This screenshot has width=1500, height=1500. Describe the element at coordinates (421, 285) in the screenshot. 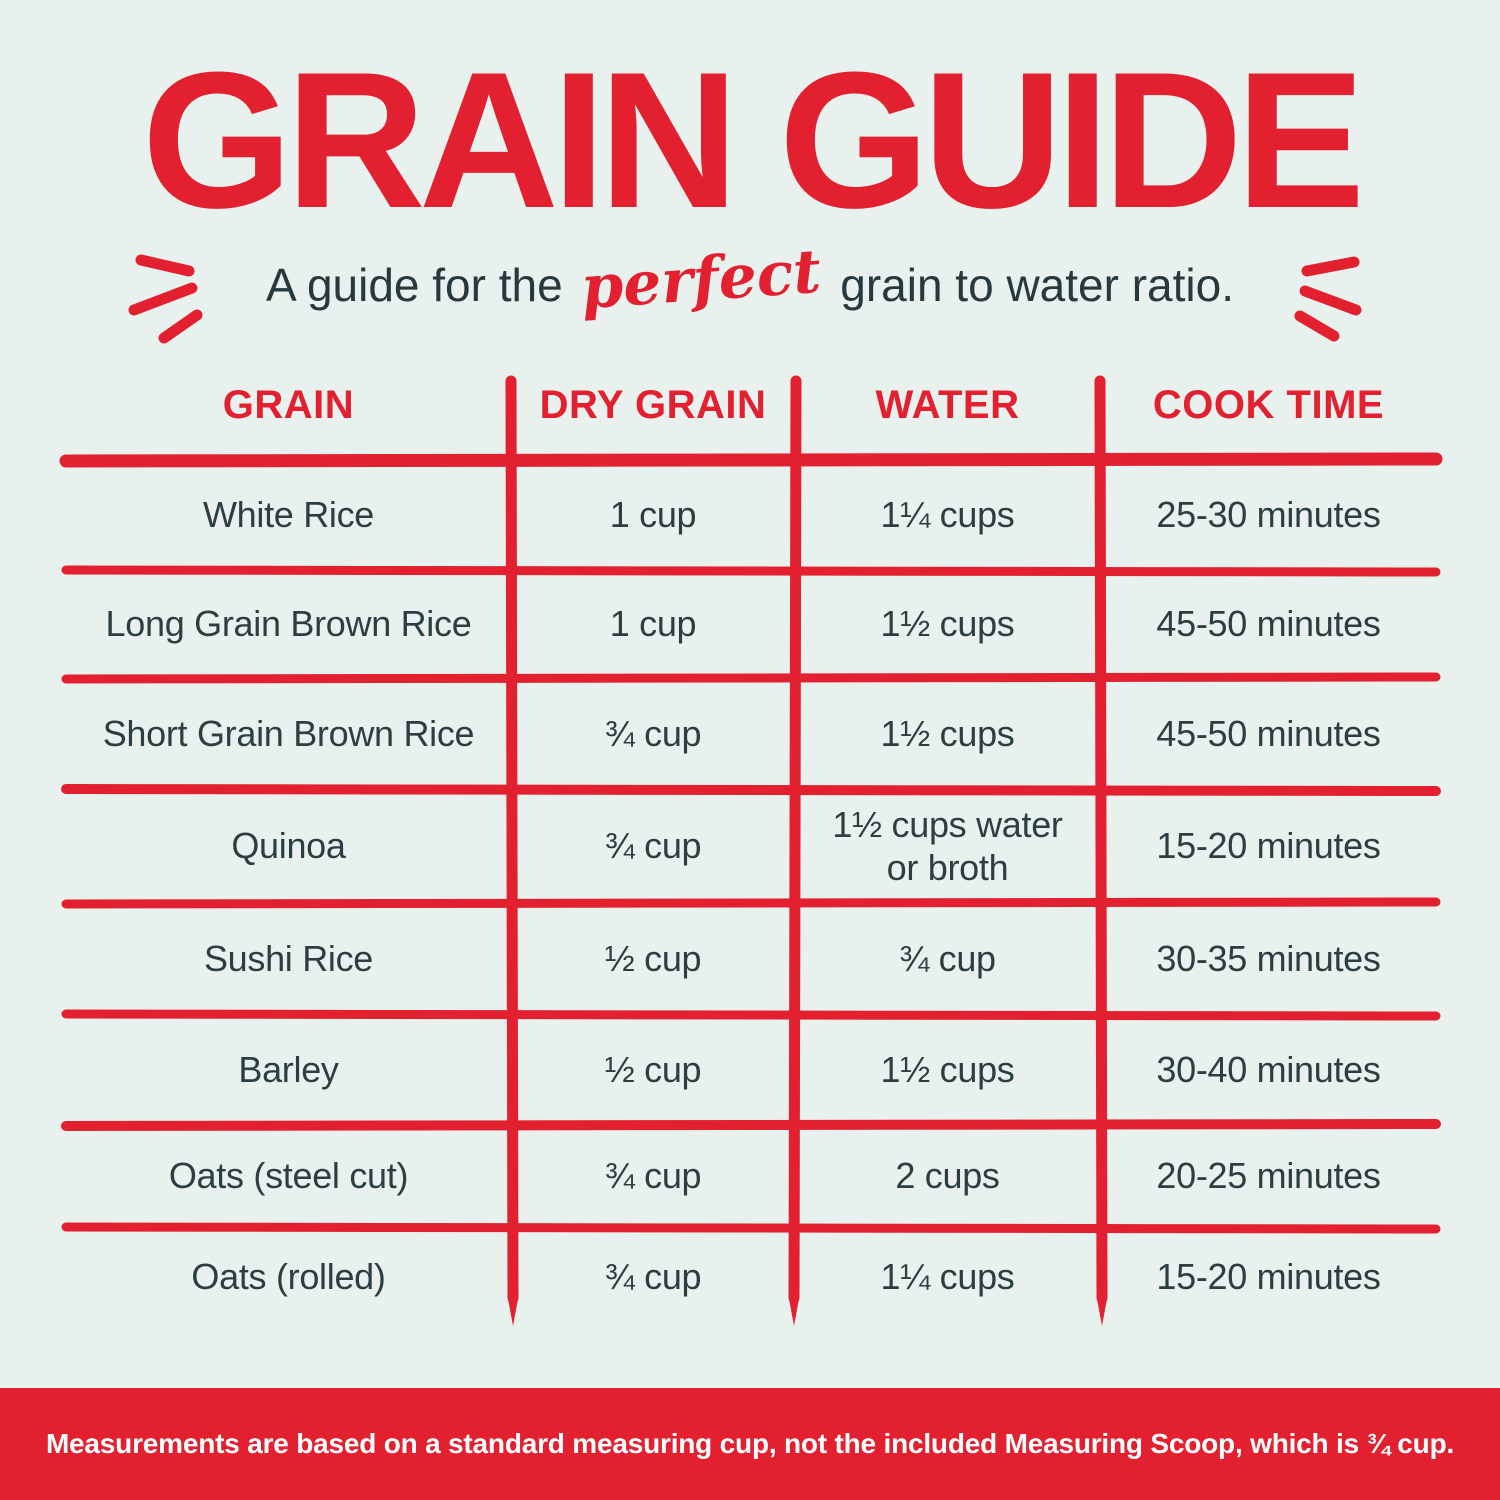

I see `subtitle-text-before: A guide for the` at that location.